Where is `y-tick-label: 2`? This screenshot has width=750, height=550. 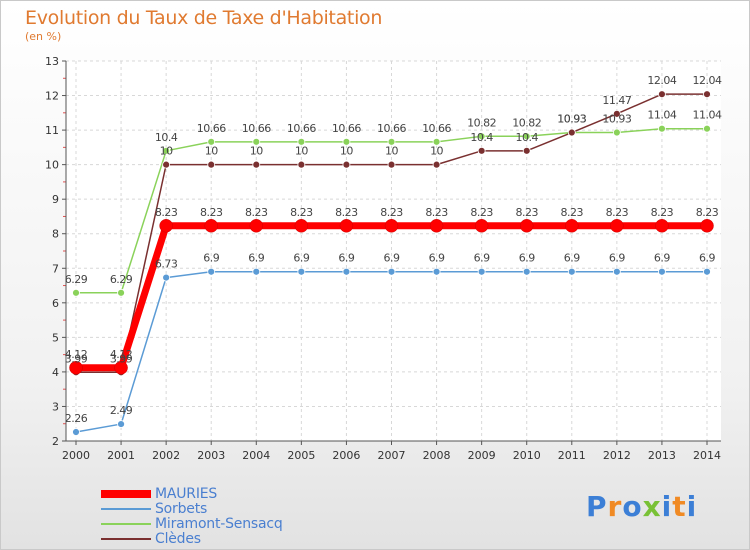
y-tick-label: 2 is located at coordinates (55, 441).